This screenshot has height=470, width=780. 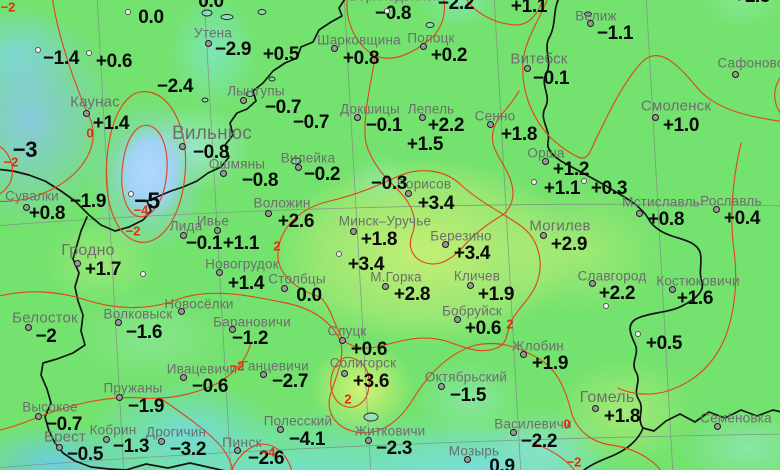 I want to click on station-value: −1.6, so click(x=144, y=332).